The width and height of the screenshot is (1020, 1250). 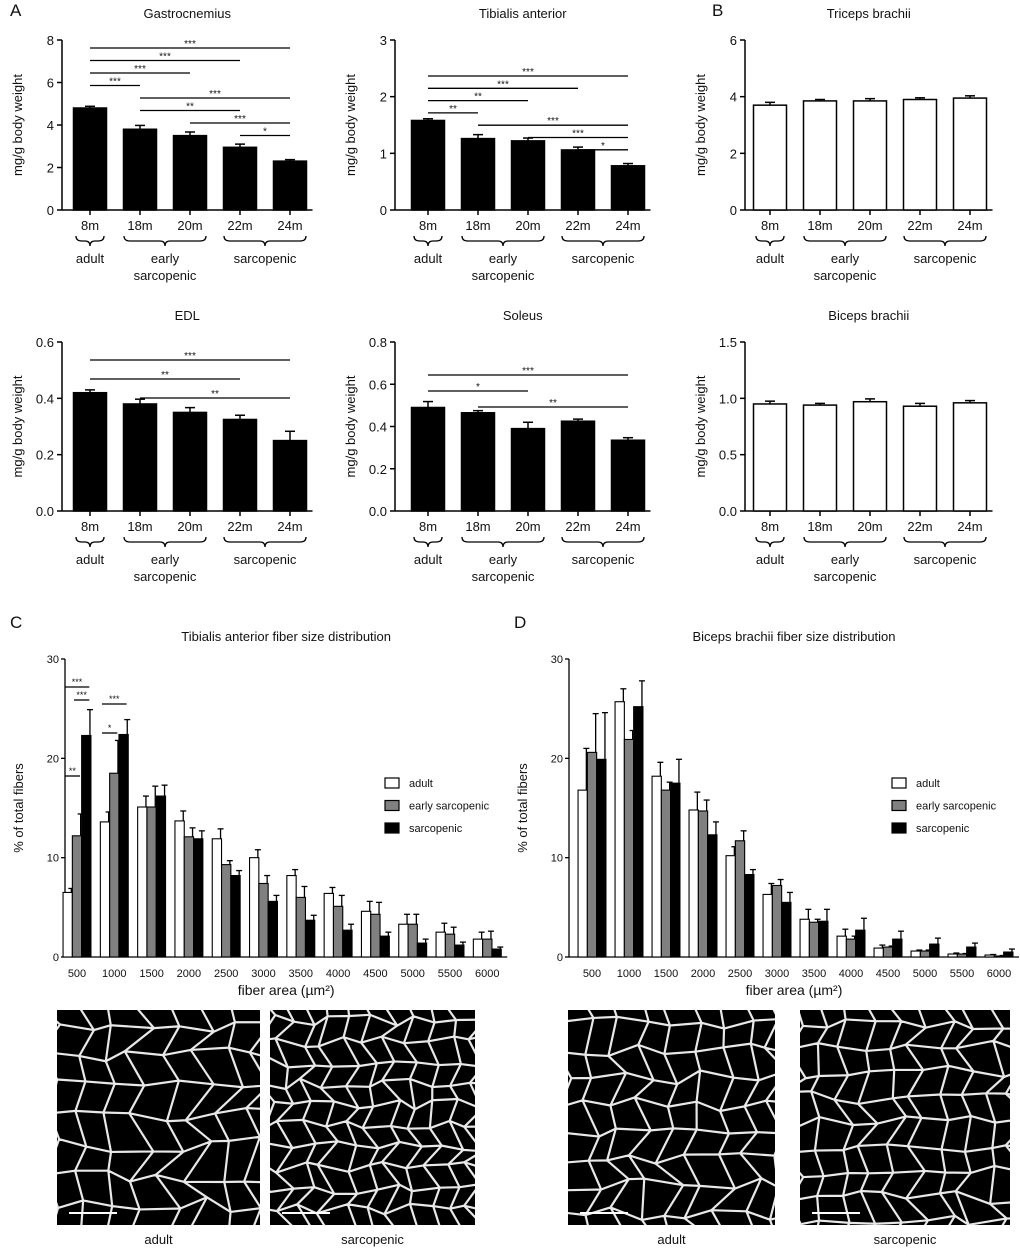 What do you see at coordinates (728, 398) in the screenshot?
I see `y-tick-label: 1.0` at bounding box center [728, 398].